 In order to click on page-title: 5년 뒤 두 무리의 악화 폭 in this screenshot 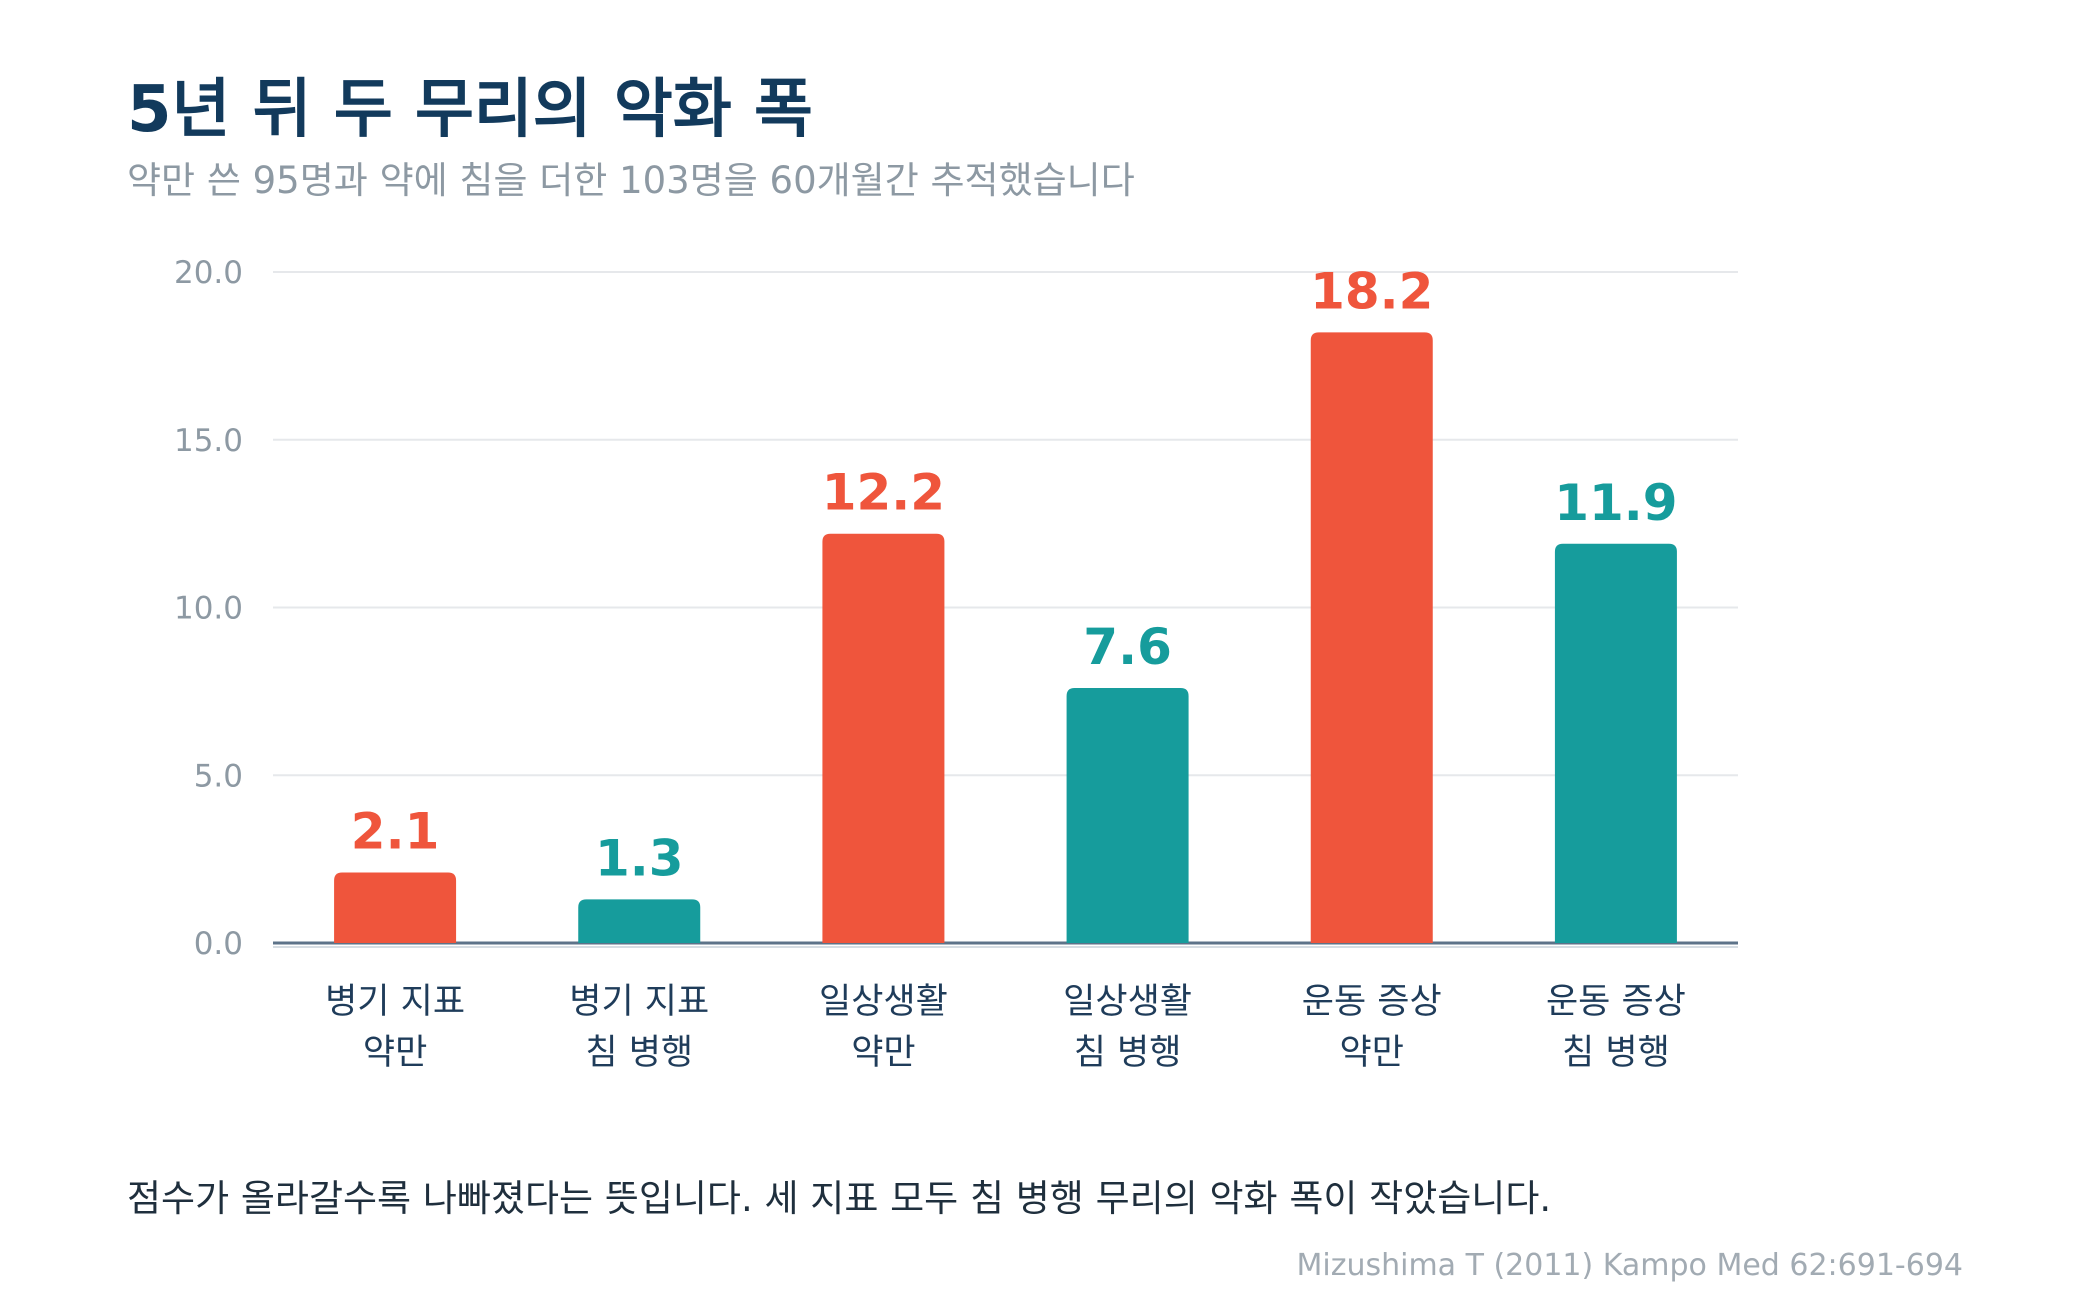, I will do `click(470, 110)`.